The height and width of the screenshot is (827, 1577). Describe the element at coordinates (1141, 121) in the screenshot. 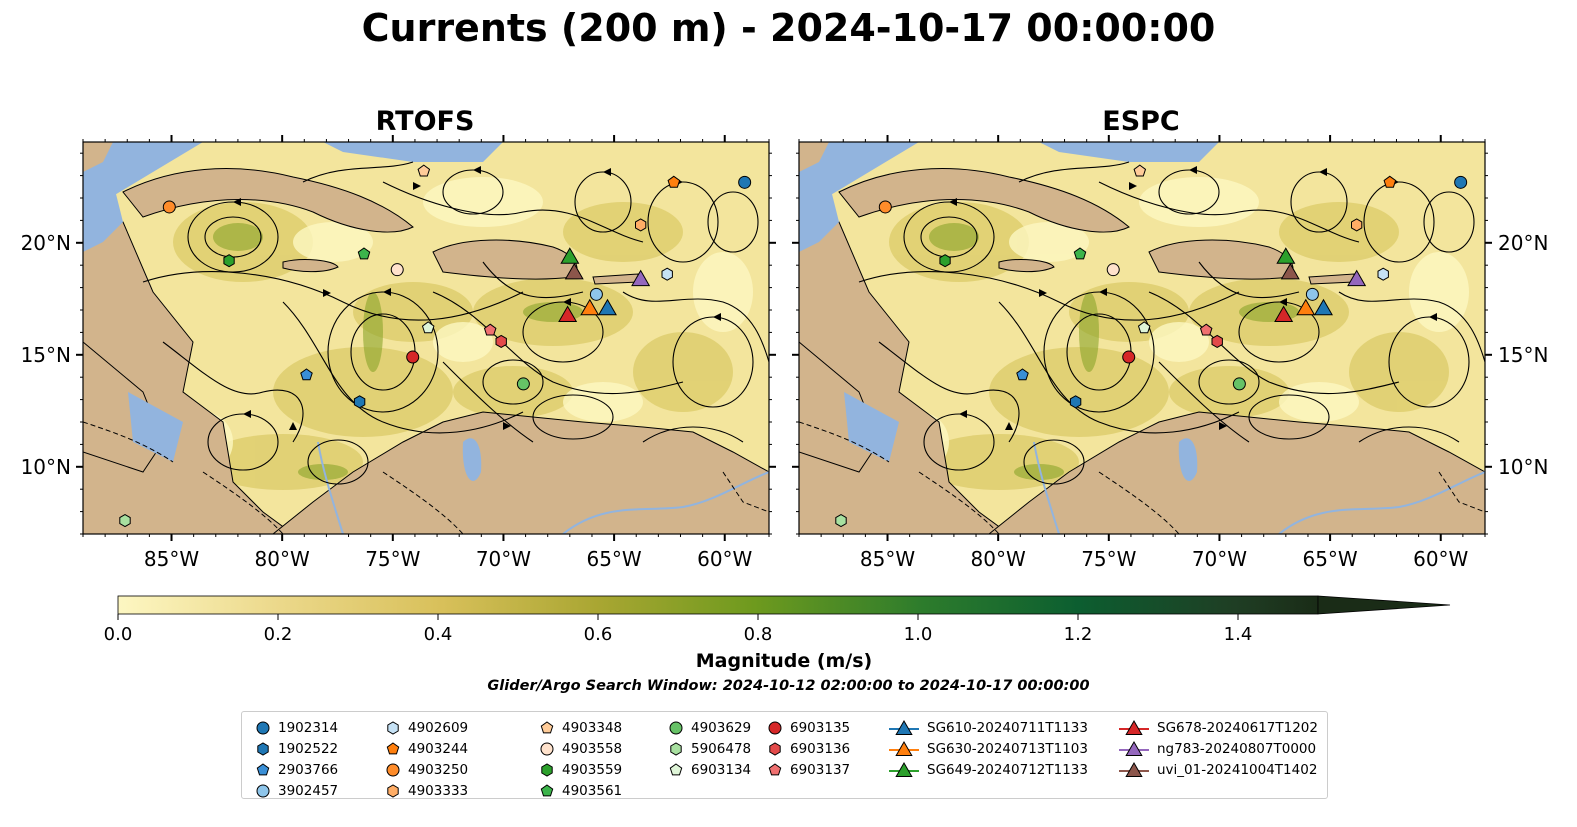

I see `panel-title-espc: ESPC` at that location.